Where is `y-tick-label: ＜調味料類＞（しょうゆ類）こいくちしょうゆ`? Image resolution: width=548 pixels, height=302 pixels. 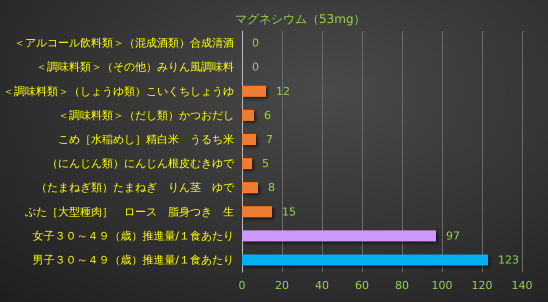
y-tick-label: ＜調味料類＞（しょうゆ類）こいくちしょうゆ is located at coordinates (118, 91).